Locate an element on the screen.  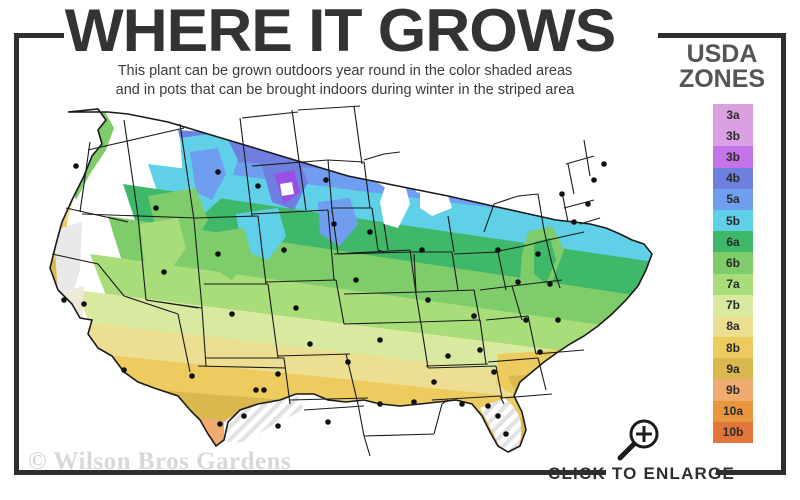
legend-swatch-label: 8b is located at coordinates (732, 347).